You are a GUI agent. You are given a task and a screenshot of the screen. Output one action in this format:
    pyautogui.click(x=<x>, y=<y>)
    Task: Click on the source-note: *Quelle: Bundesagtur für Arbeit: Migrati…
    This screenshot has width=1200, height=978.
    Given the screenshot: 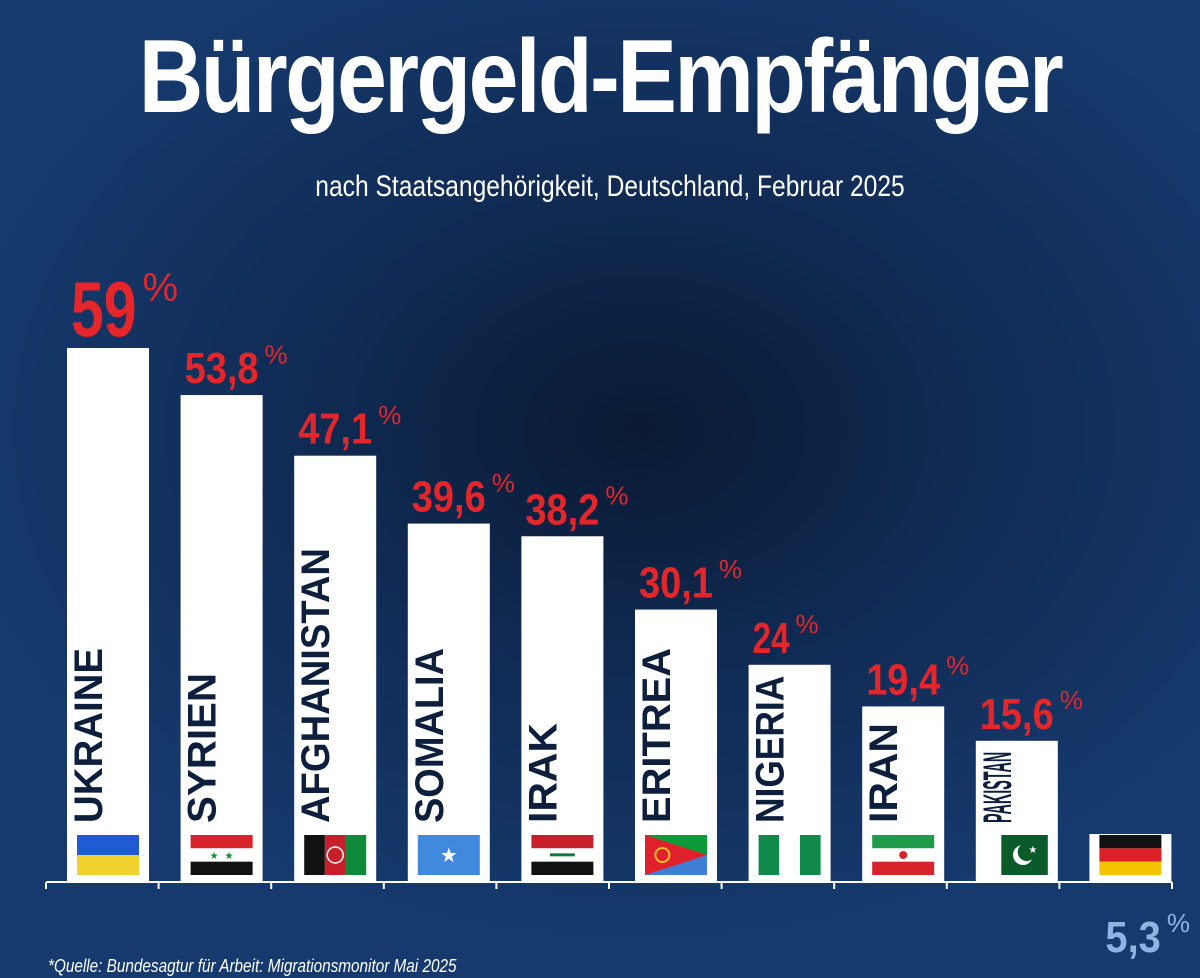 What is the action you would take?
    pyautogui.click(x=252, y=966)
    